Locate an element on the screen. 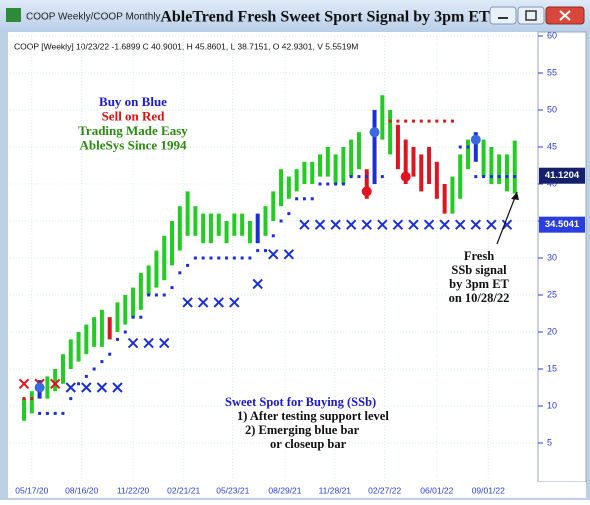  y-tick-label: 15 is located at coordinates (552, 368).